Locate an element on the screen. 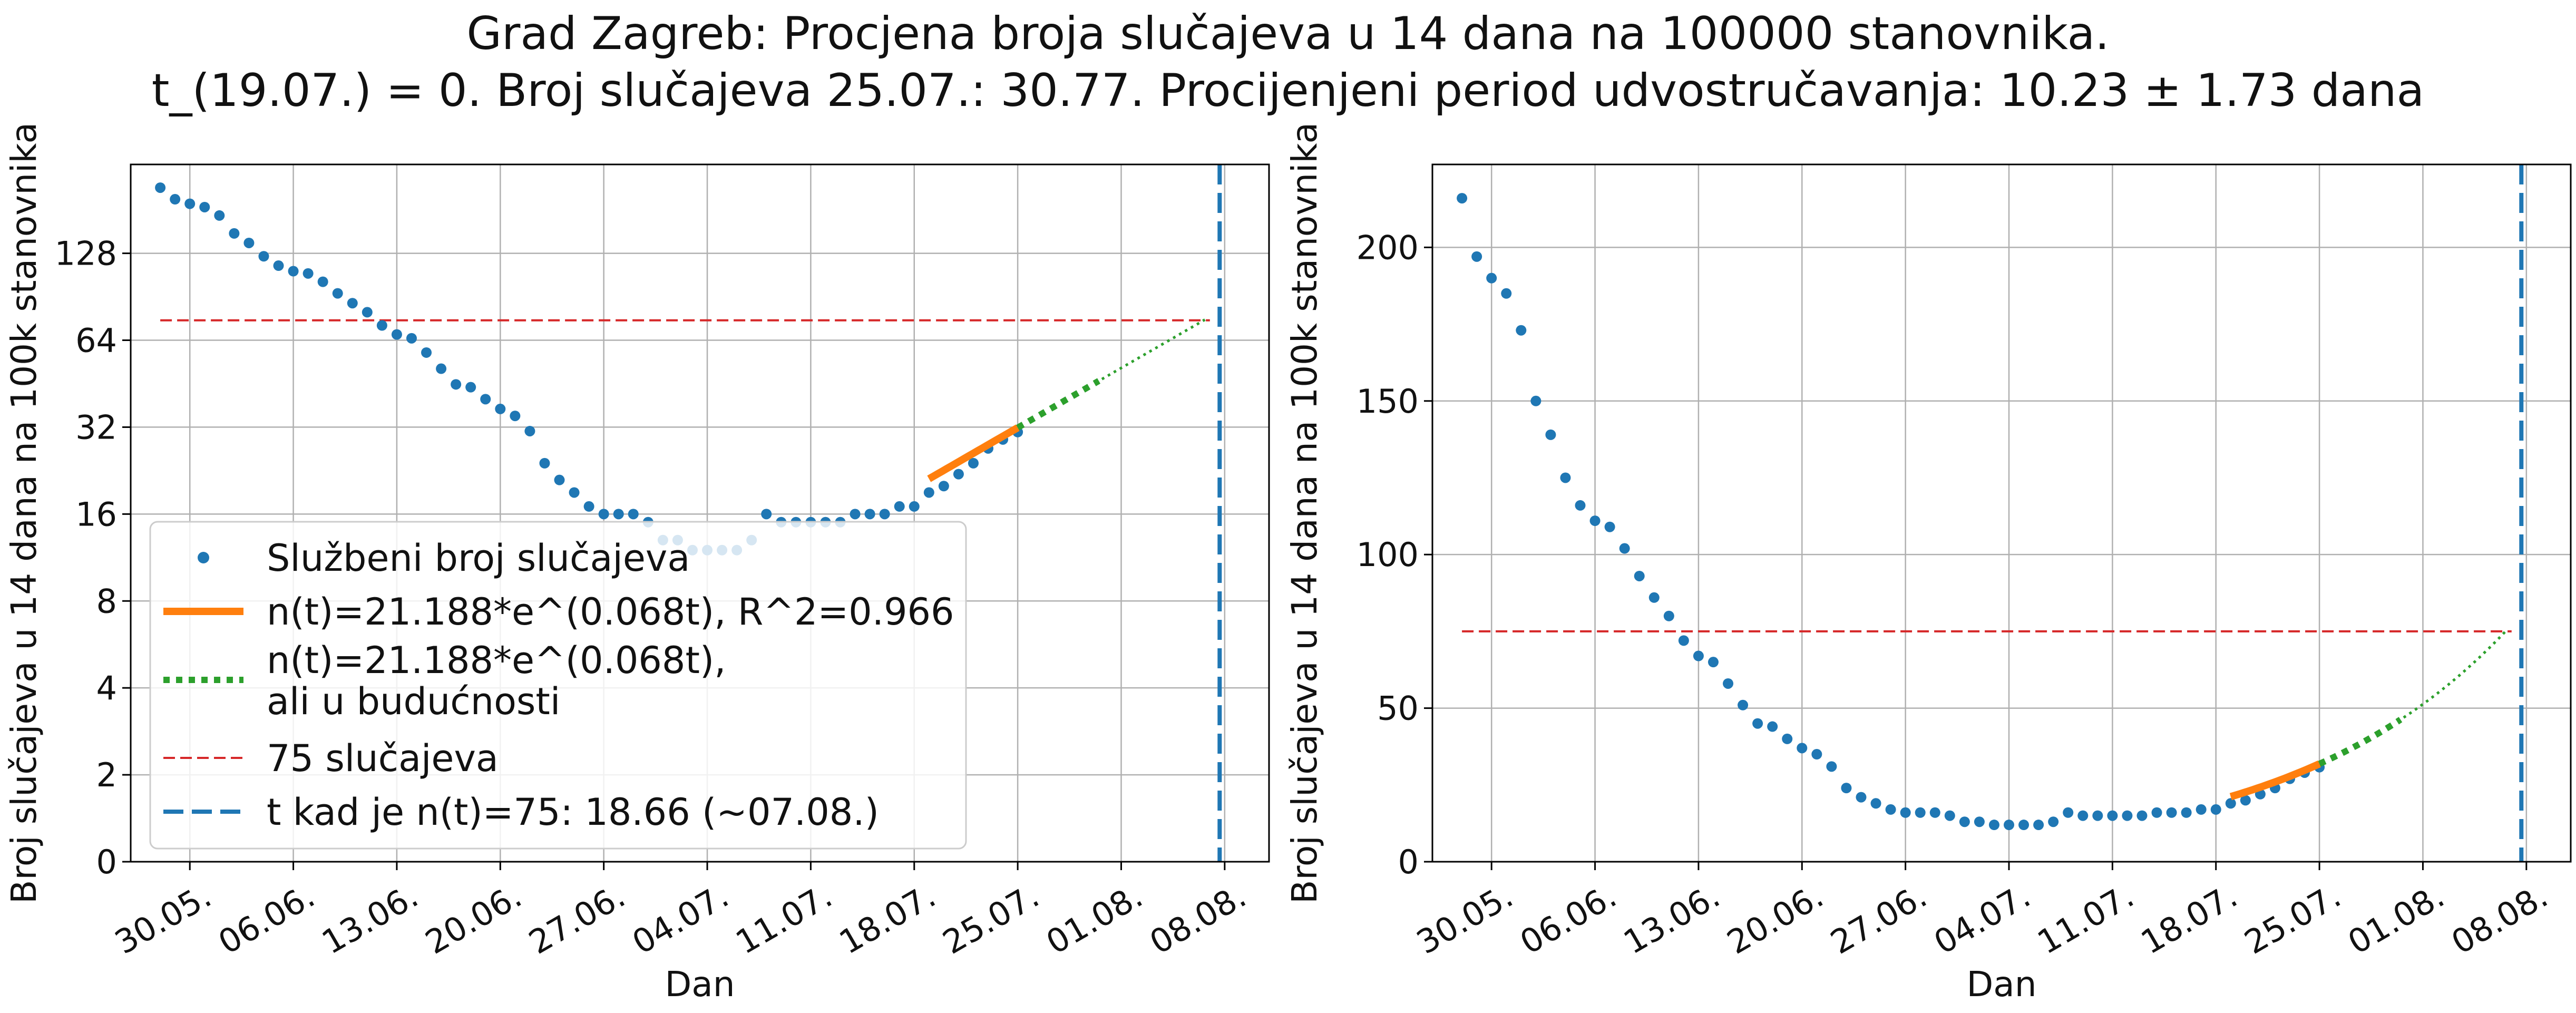 Image resolution: width=2576 pixels, height=1013 pixels. y-tick-label: 32 is located at coordinates (96, 427).